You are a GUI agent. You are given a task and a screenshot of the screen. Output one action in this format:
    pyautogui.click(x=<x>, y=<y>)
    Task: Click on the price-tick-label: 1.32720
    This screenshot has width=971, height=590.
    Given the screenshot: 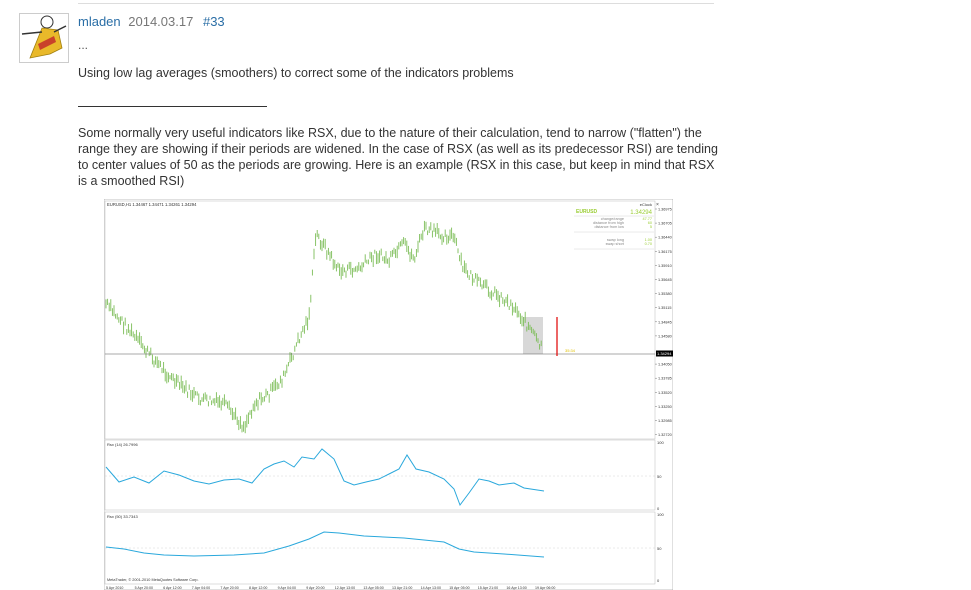 What is the action you would take?
    pyautogui.click(x=665, y=435)
    